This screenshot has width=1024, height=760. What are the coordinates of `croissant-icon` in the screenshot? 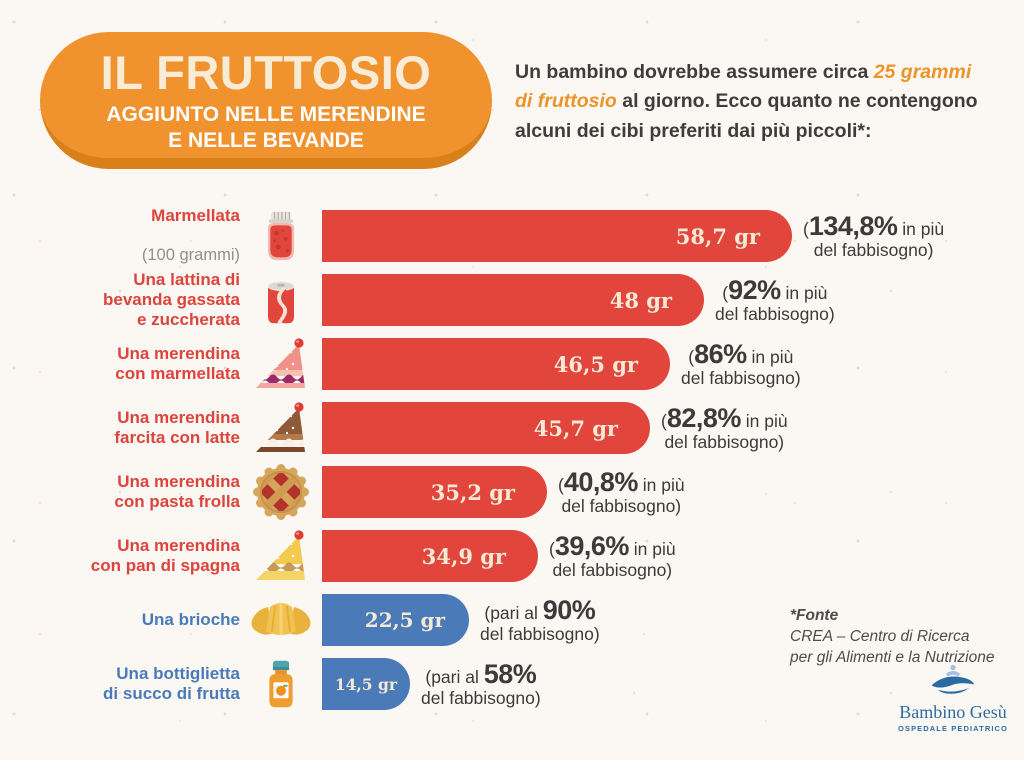 It's located at (281, 620).